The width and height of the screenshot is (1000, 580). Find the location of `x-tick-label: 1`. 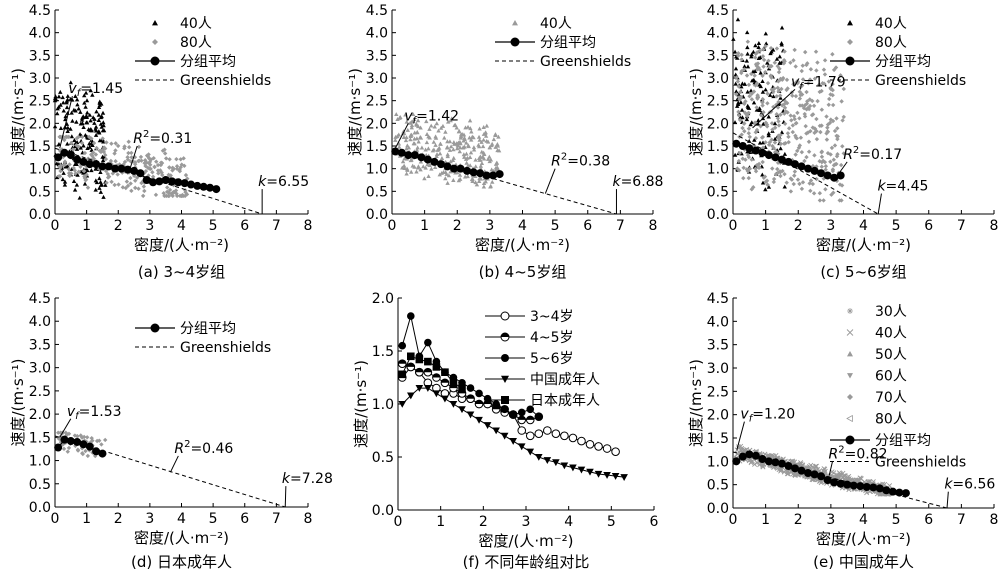

x-tick-label: 1 is located at coordinates (424, 226).